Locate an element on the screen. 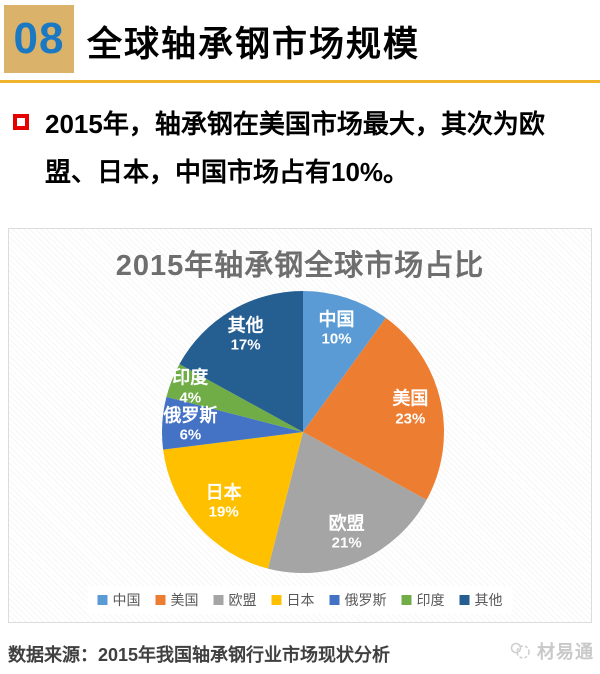  pie-slice-percent: 21% is located at coordinates (346, 543).